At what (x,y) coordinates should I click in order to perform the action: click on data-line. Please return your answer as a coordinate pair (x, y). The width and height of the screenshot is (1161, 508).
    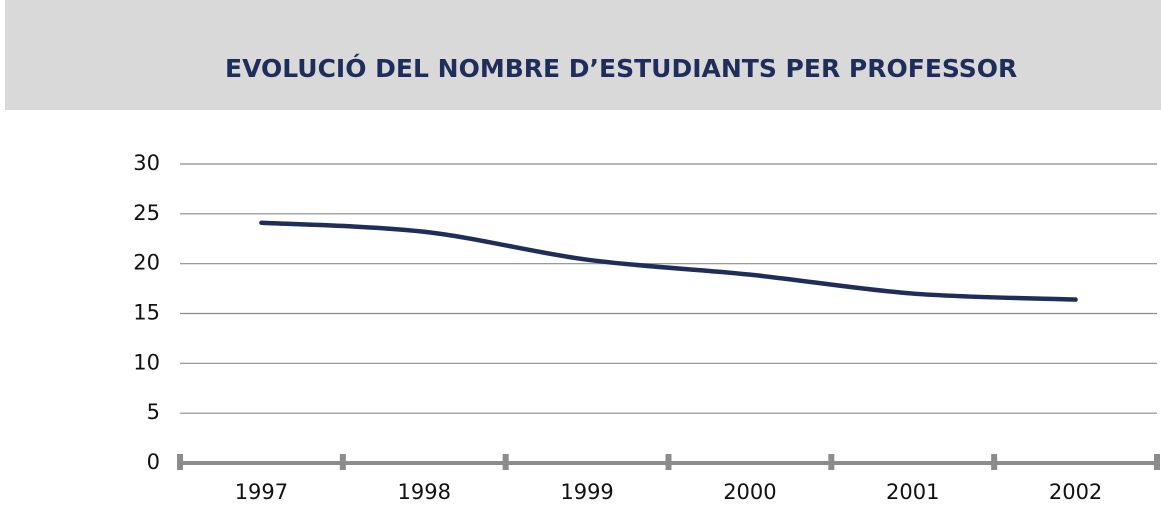
    Looking at the image, I should click on (668, 261).